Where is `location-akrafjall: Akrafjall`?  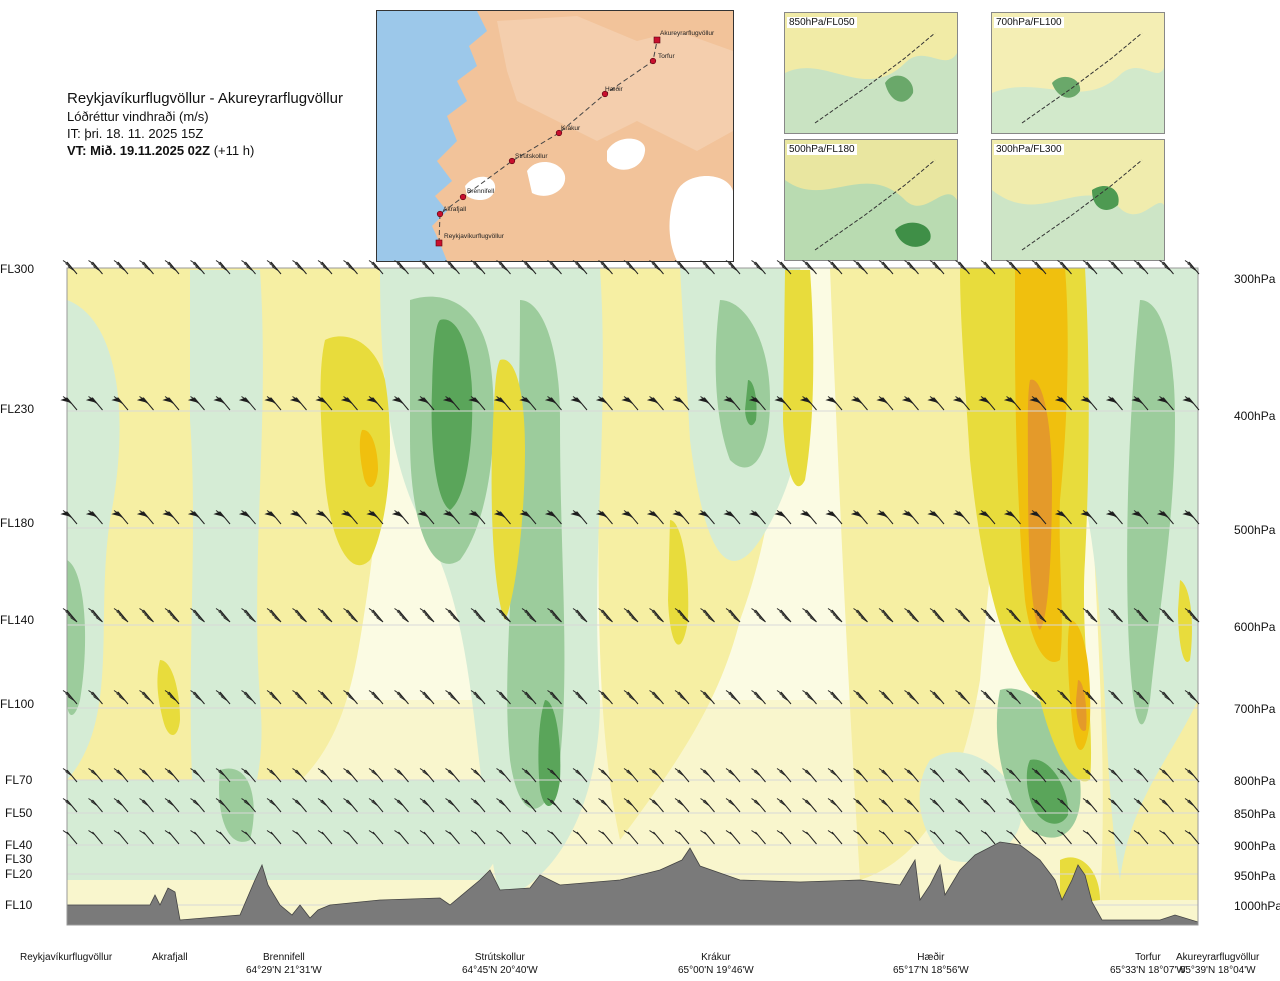
location-akrafjall: Akrafjall is located at coordinates (170, 957).